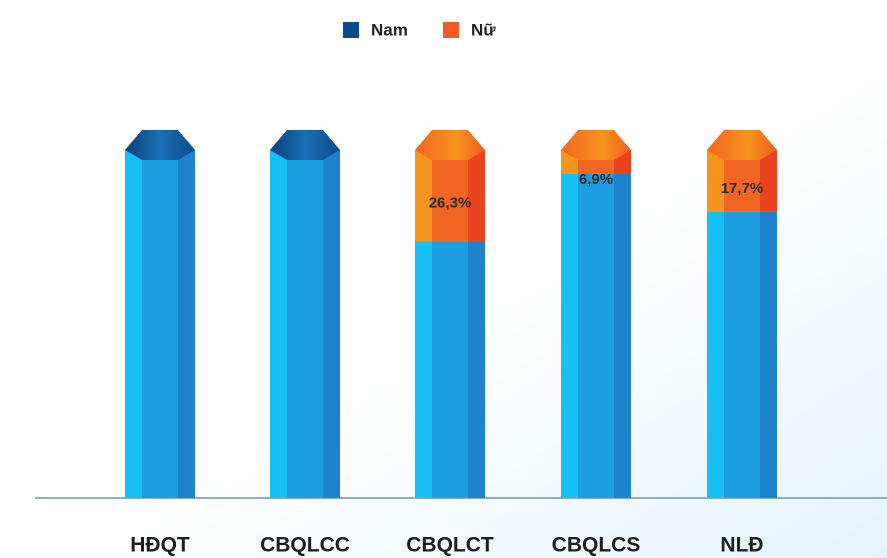 The height and width of the screenshot is (558, 887). Describe the element at coordinates (160, 545) in the screenshot. I see `x-tick-label: HĐQT` at that location.